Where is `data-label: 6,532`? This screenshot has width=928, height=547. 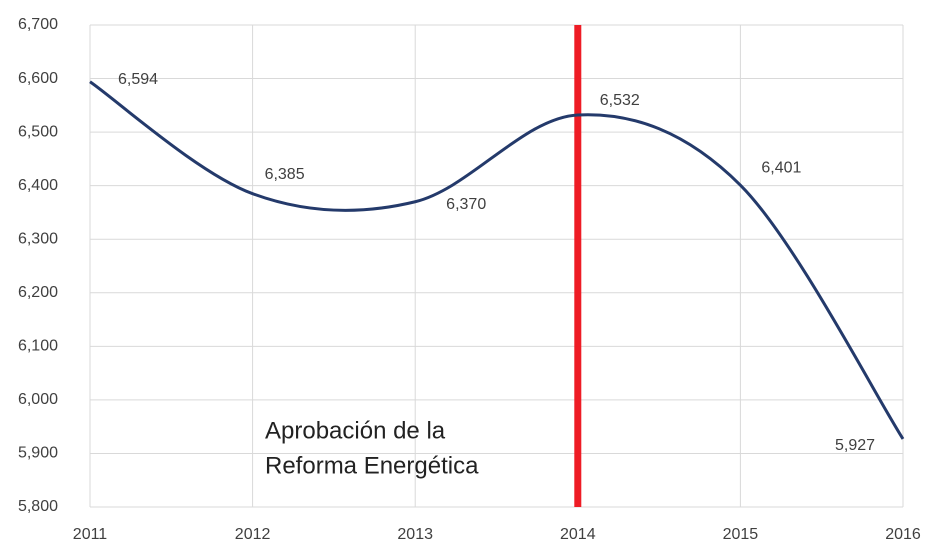 data-label: 6,532 is located at coordinates (620, 100).